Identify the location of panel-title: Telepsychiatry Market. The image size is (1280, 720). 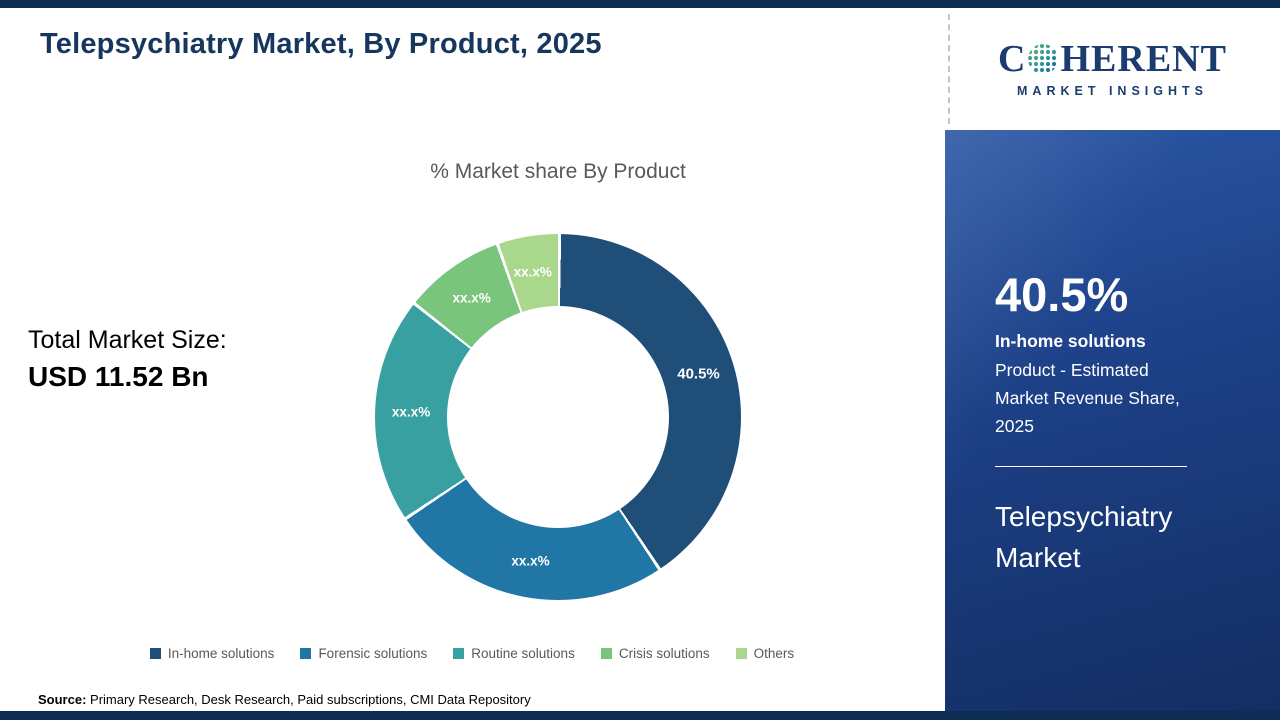
(1084, 537).